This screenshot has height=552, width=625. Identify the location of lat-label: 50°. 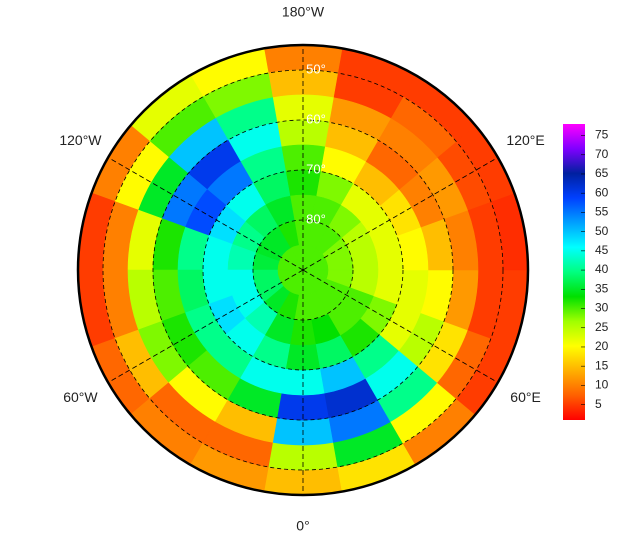
(316, 68).